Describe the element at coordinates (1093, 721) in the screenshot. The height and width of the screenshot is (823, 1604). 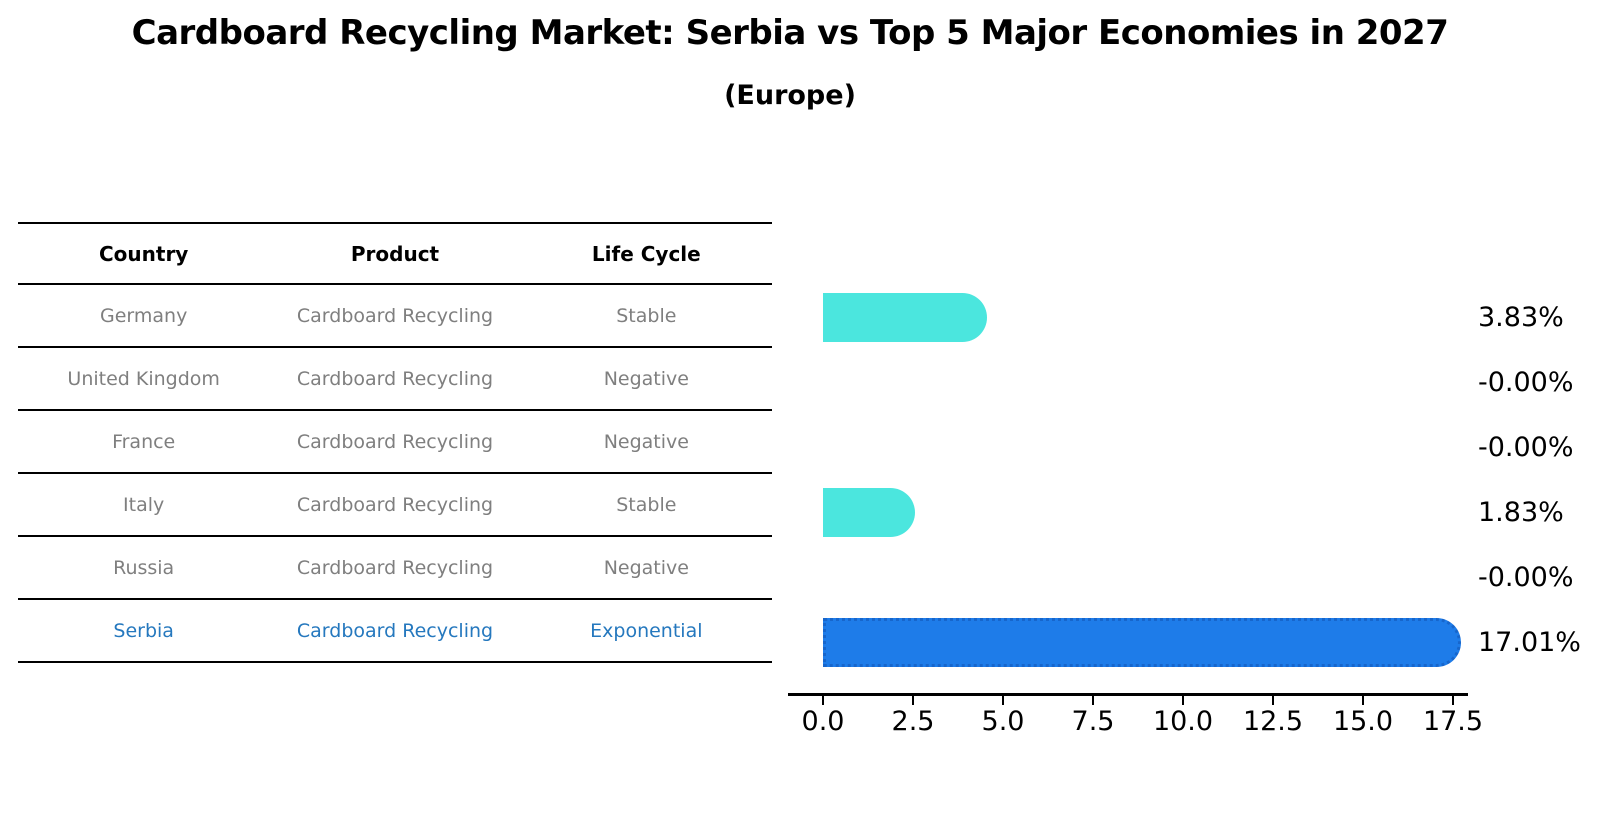
I see `x-tick-label: 7.5` at that location.